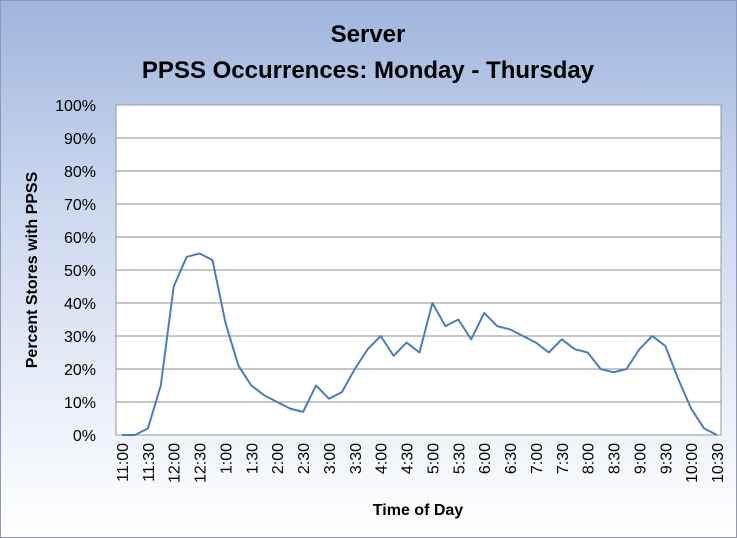  Describe the element at coordinates (418, 510) in the screenshot. I see `x-axis-title: Time of Day` at that location.